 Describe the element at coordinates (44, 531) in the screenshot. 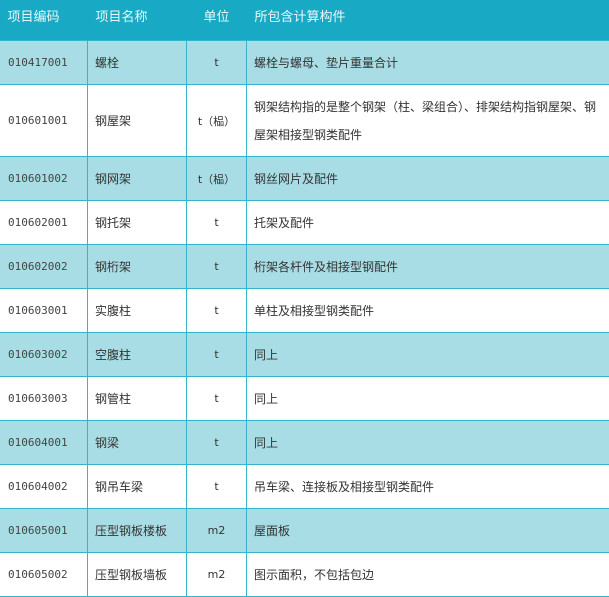

I see `code-cell: 010605001` at that location.